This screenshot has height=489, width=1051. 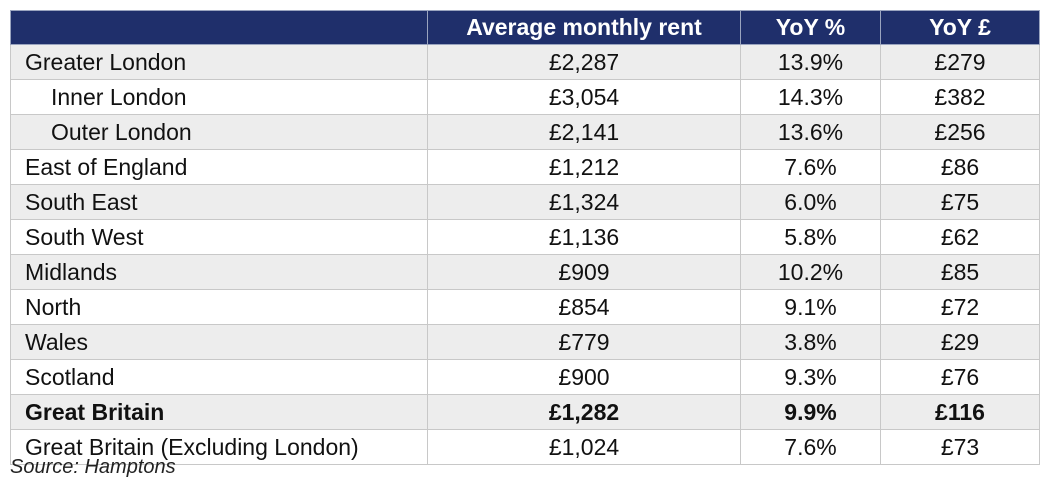 I want to click on table-row: South East £1,324 6.0% £75, so click(x=525, y=202).